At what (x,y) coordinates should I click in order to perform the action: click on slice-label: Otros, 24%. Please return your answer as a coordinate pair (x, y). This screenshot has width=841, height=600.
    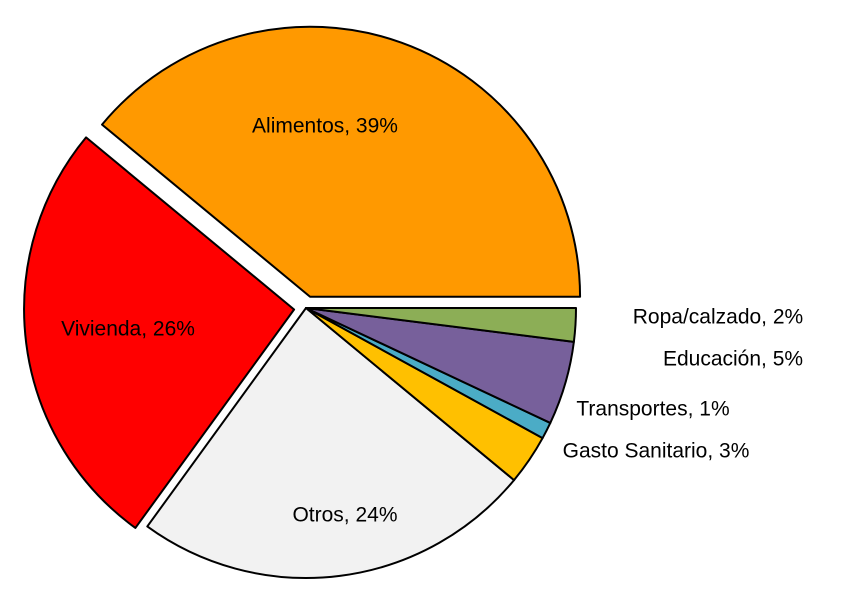
    Looking at the image, I should click on (344, 515).